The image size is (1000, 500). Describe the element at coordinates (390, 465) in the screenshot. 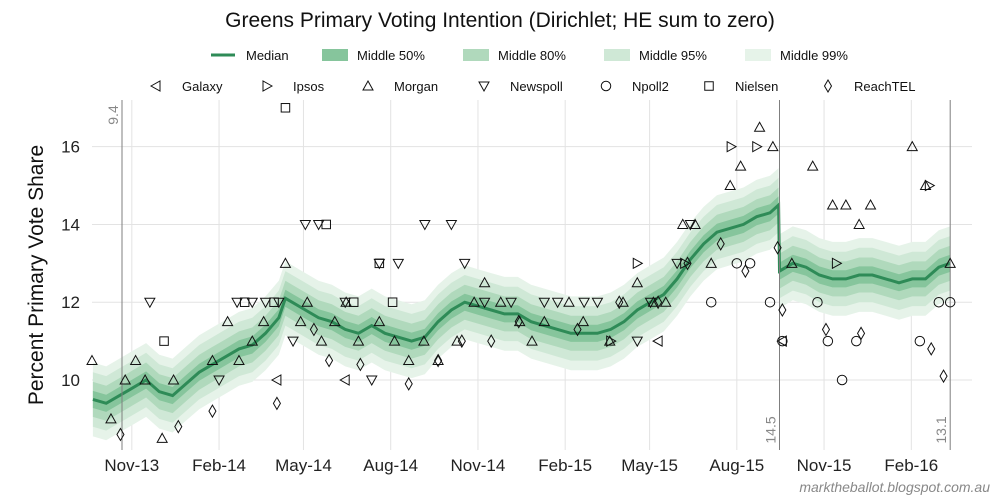

I see `x-tick-label: Aug-14` at that location.